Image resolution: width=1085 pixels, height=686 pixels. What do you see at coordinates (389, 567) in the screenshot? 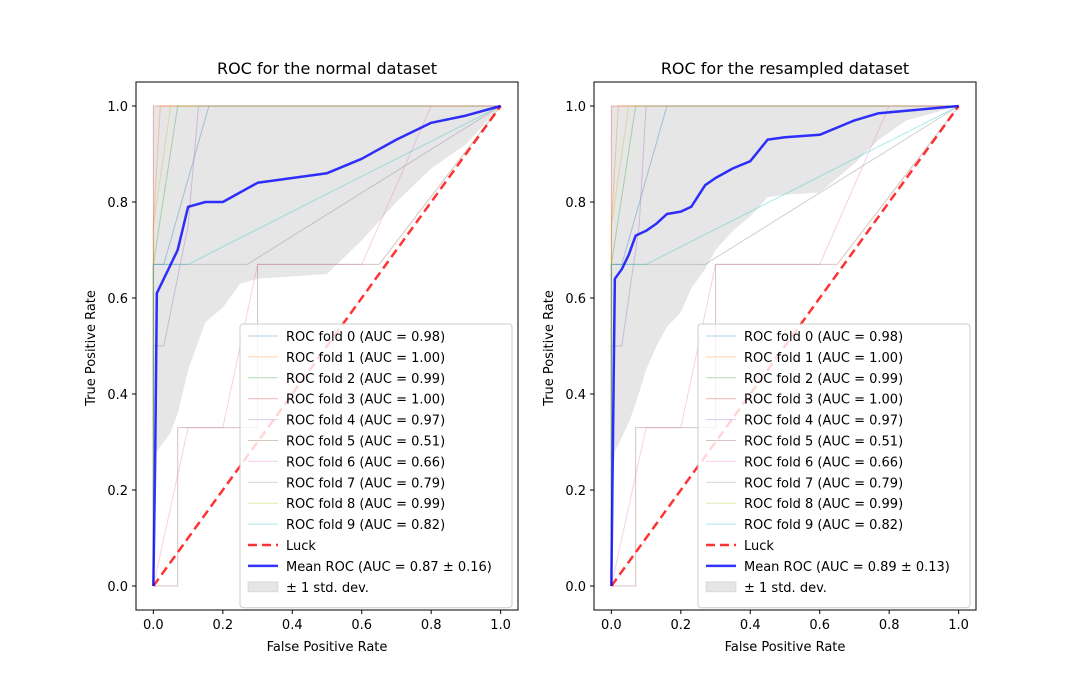
I see `legend-label: Mean ROC (AUC = 0.87 ± 0.16)` at bounding box center [389, 567].